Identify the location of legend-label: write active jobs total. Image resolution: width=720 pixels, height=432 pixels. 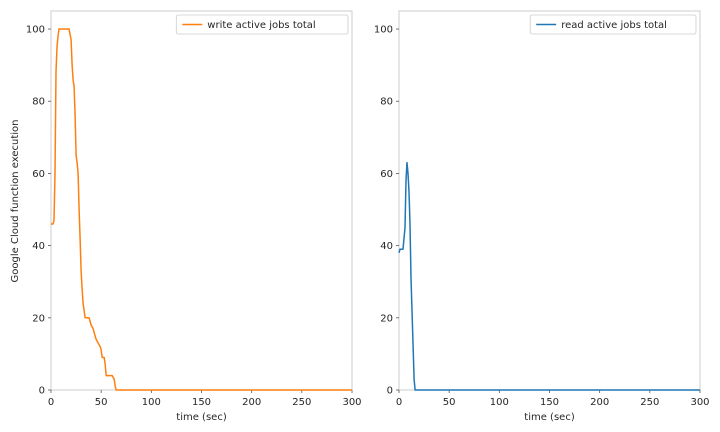
(261, 25).